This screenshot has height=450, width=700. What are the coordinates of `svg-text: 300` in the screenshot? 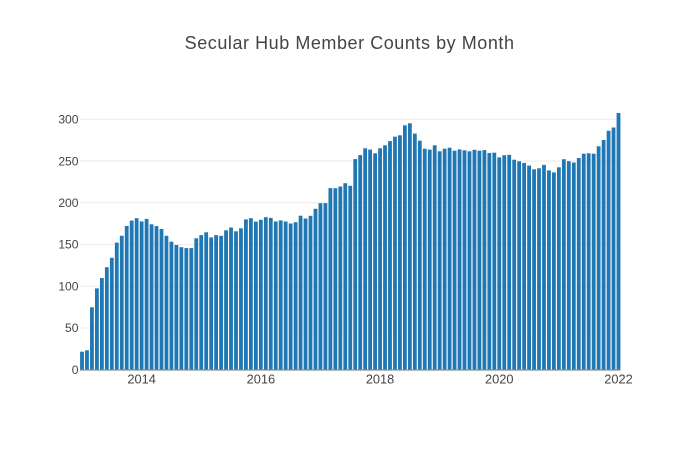 It's located at (68, 120).